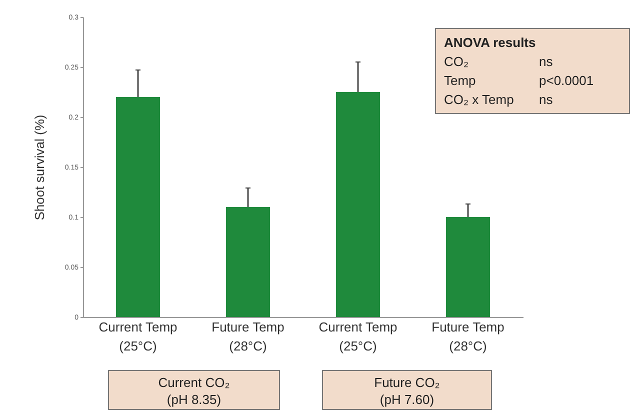 The image size is (632, 412). I want to click on annotation: ANOVA results, so click(490, 43).